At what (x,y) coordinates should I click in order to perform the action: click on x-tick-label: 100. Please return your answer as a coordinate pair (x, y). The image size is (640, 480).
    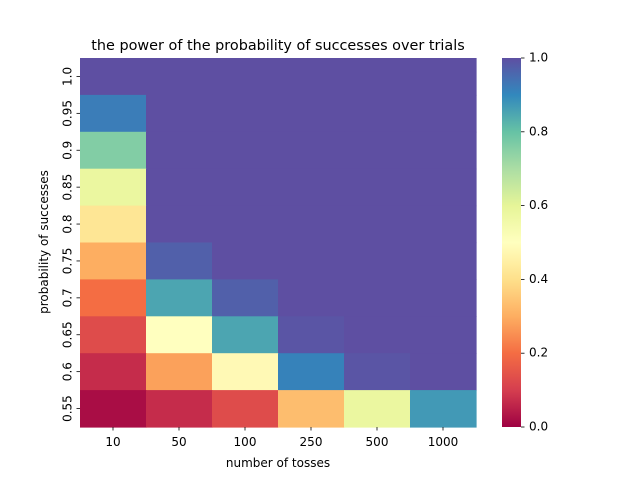
    Looking at the image, I should click on (245, 442).